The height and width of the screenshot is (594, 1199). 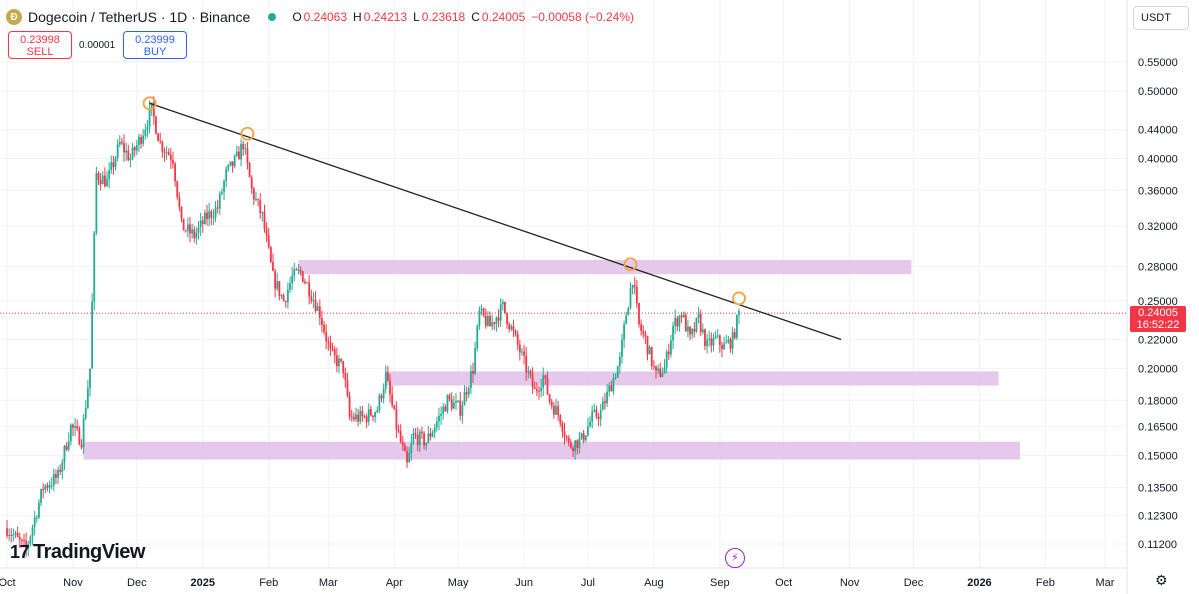 What do you see at coordinates (654, 583) in the screenshot?
I see `x-tick-label: Aug` at bounding box center [654, 583].